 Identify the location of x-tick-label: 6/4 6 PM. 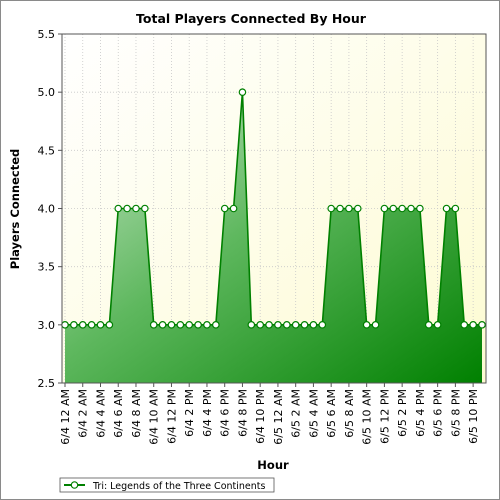
(225, 413).